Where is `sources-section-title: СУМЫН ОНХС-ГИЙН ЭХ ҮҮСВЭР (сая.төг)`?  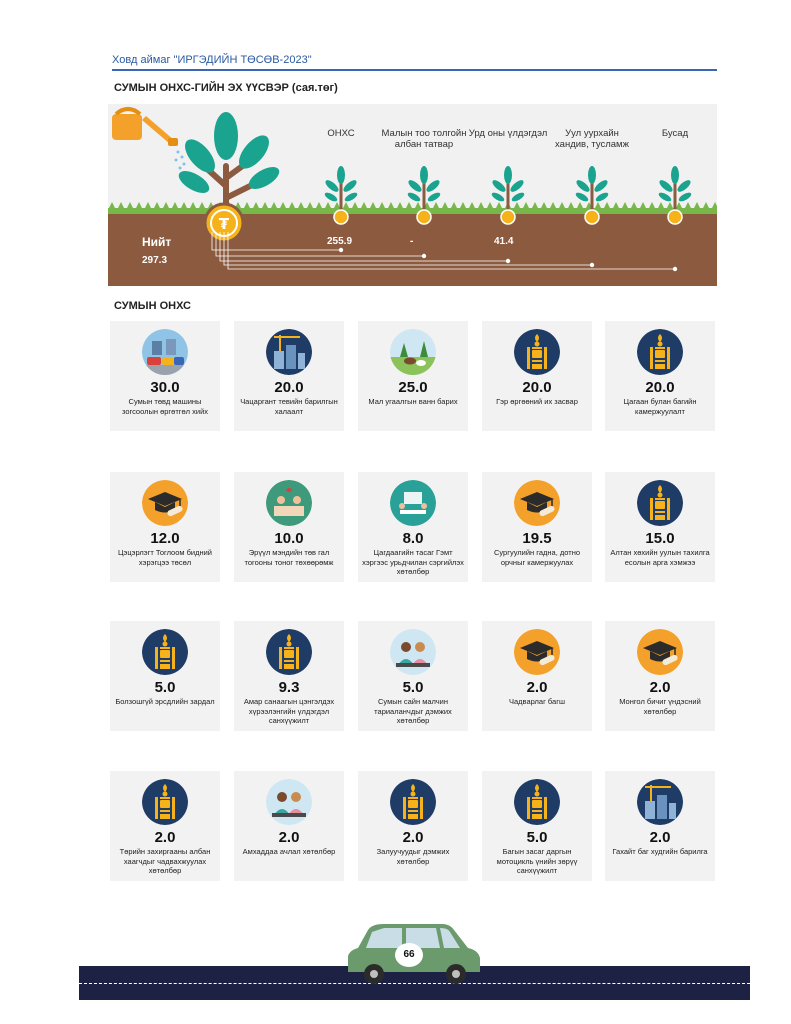
sources-section-title: СУМЫН ОНХС-ГИЙН ЭХ ҮҮСВЭР (сая.төг) is located at coordinates (226, 88).